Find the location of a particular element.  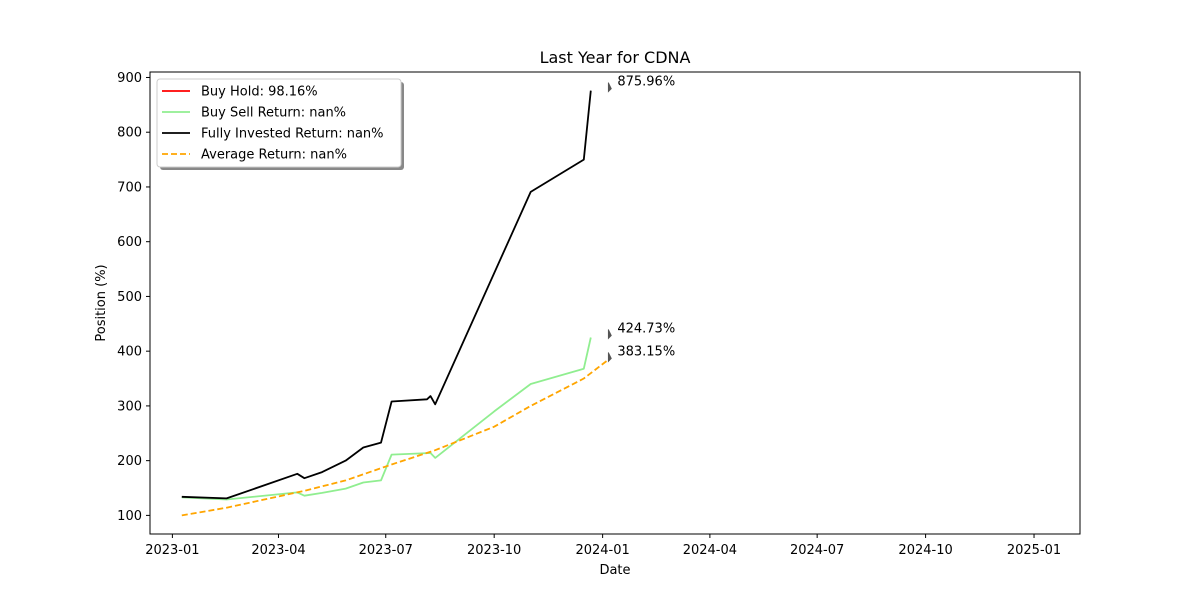

x-tick-label: 2023-07 is located at coordinates (386, 550).